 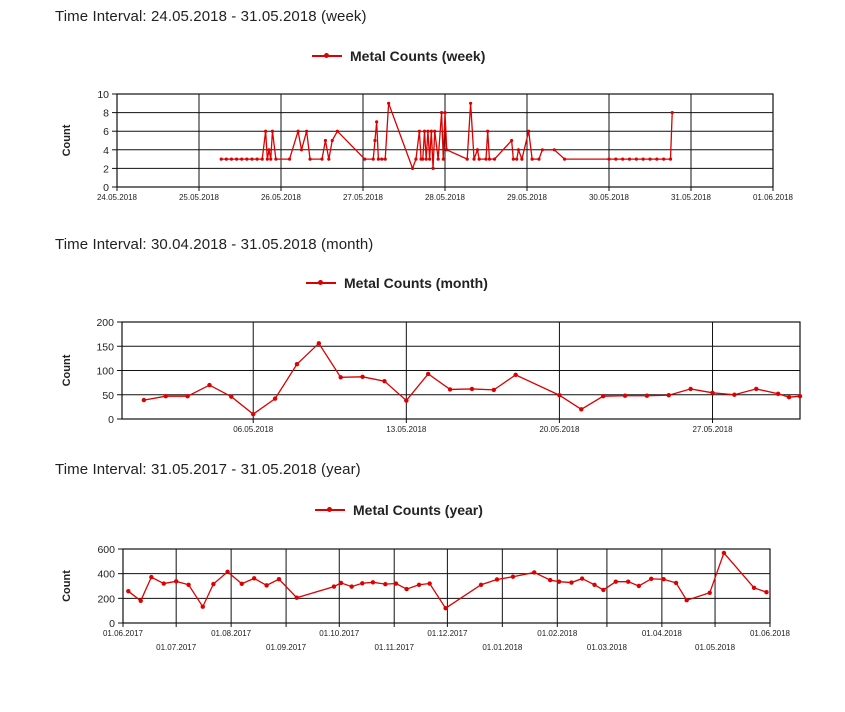 What do you see at coordinates (406, 429) in the screenshot?
I see `x-tick-label: 13.05.2018` at bounding box center [406, 429].